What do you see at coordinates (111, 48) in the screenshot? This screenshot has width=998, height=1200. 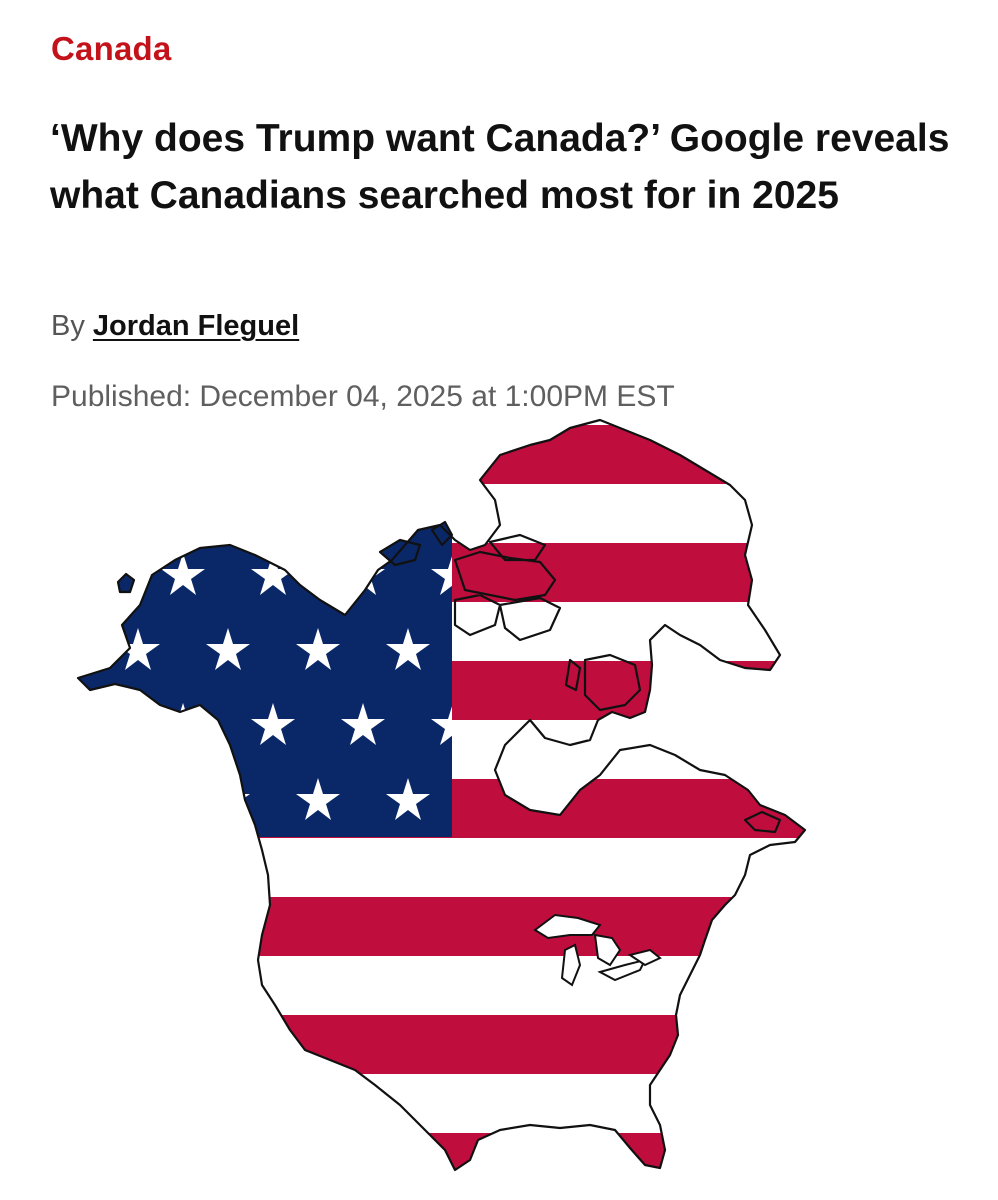 I see `section-label: Canada` at bounding box center [111, 48].